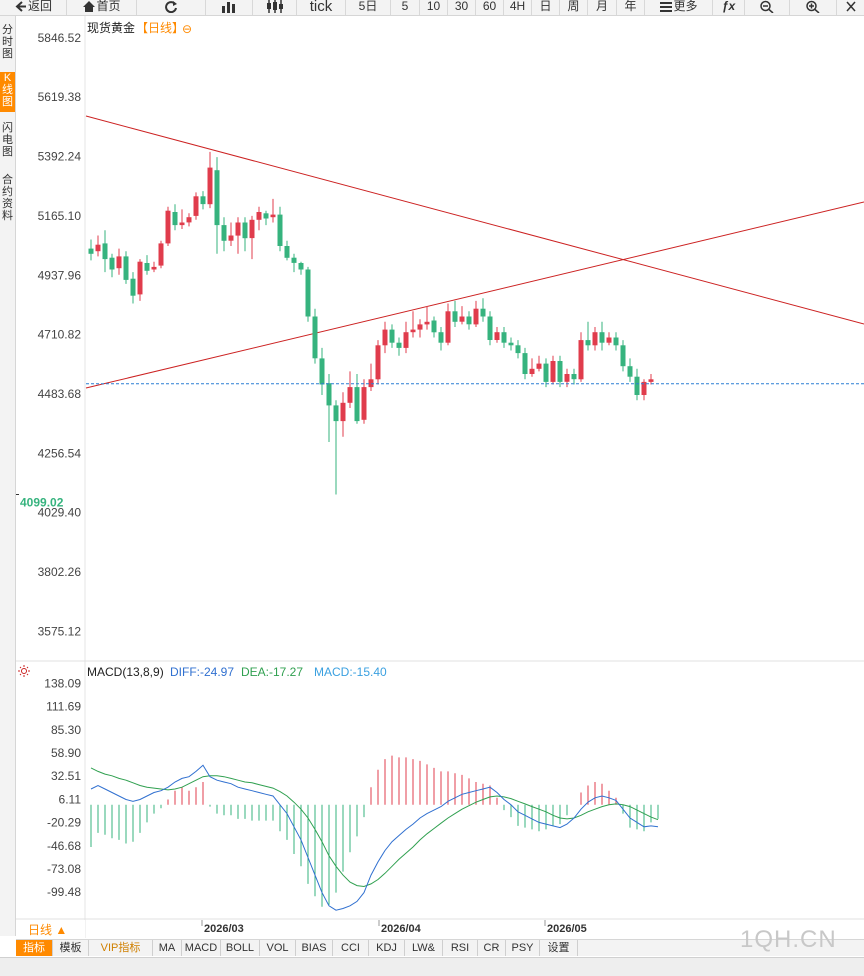 The image size is (864, 976). What do you see at coordinates (351, 948) in the screenshot?
I see `ind-cci: CCI` at bounding box center [351, 948].